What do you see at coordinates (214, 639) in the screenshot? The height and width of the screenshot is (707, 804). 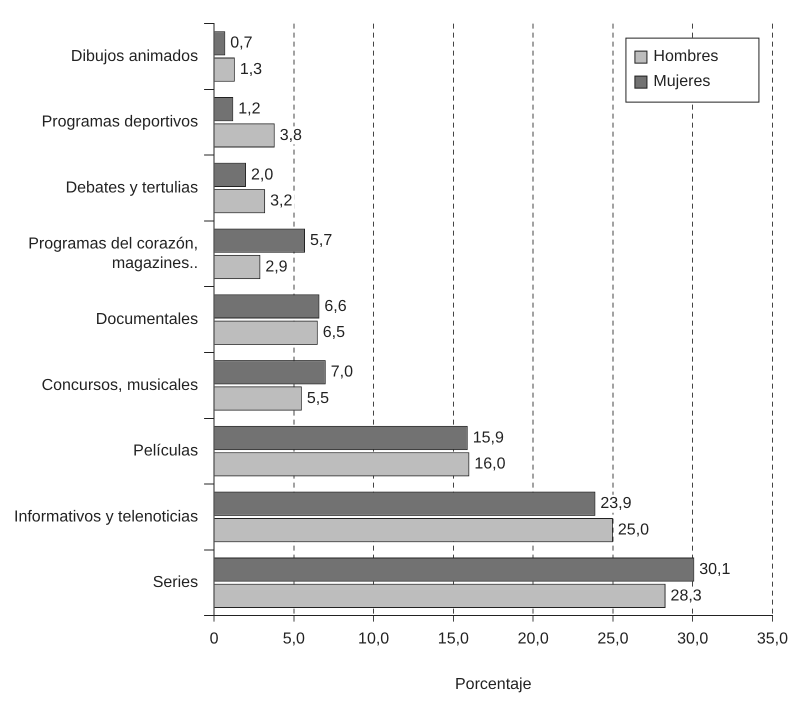 I see `x-tick-label: 0` at bounding box center [214, 639].